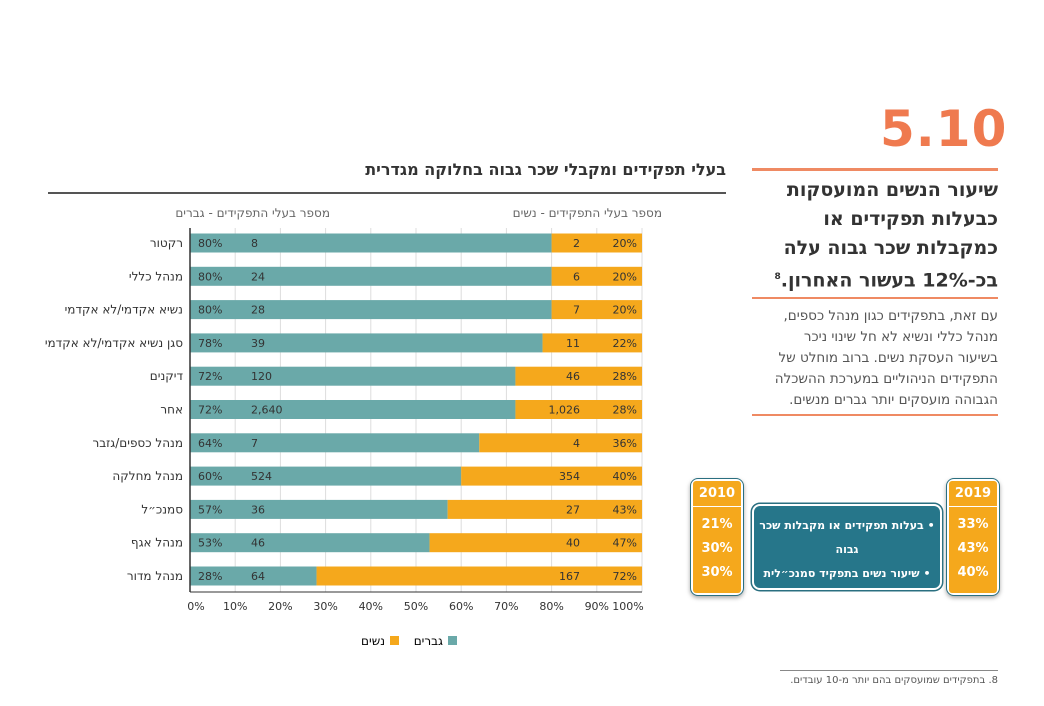 The image size is (1044, 706). I want to click on women-count-label: 46, so click(573, 376).